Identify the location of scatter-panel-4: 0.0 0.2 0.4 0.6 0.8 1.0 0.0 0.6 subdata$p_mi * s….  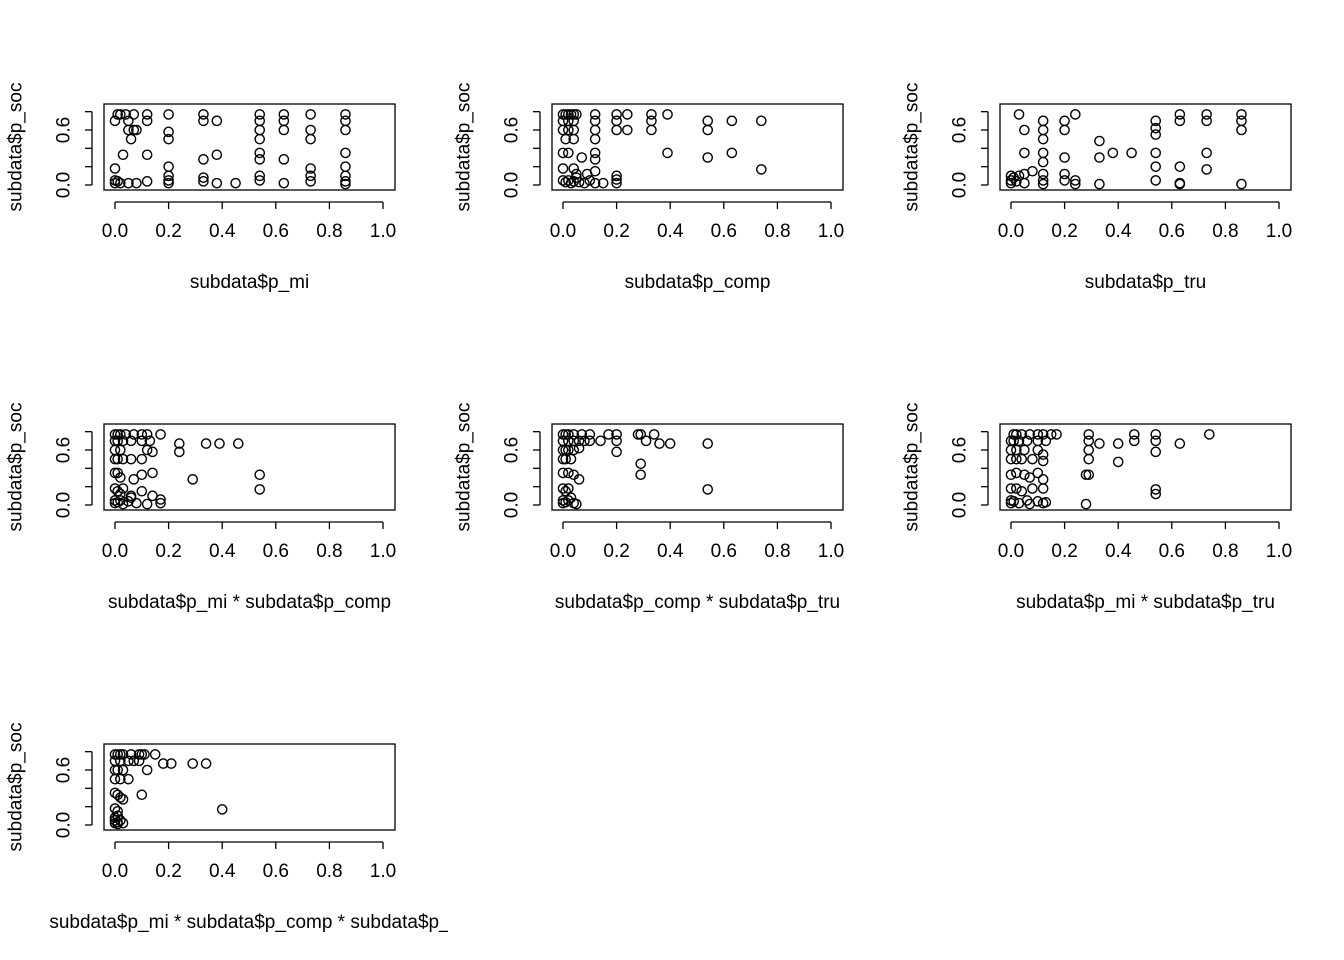
(201, 508).